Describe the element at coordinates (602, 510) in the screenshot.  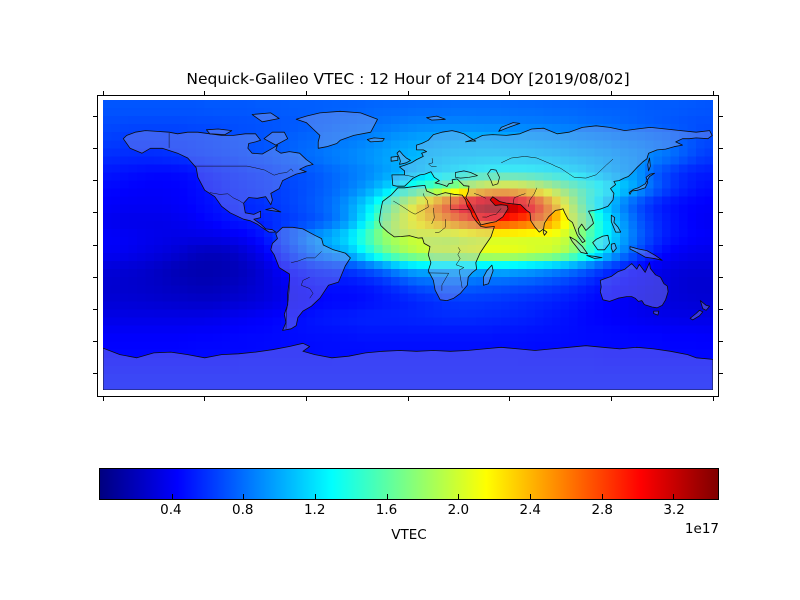
I see `colorbar-tick-label: 2.8` at that location.